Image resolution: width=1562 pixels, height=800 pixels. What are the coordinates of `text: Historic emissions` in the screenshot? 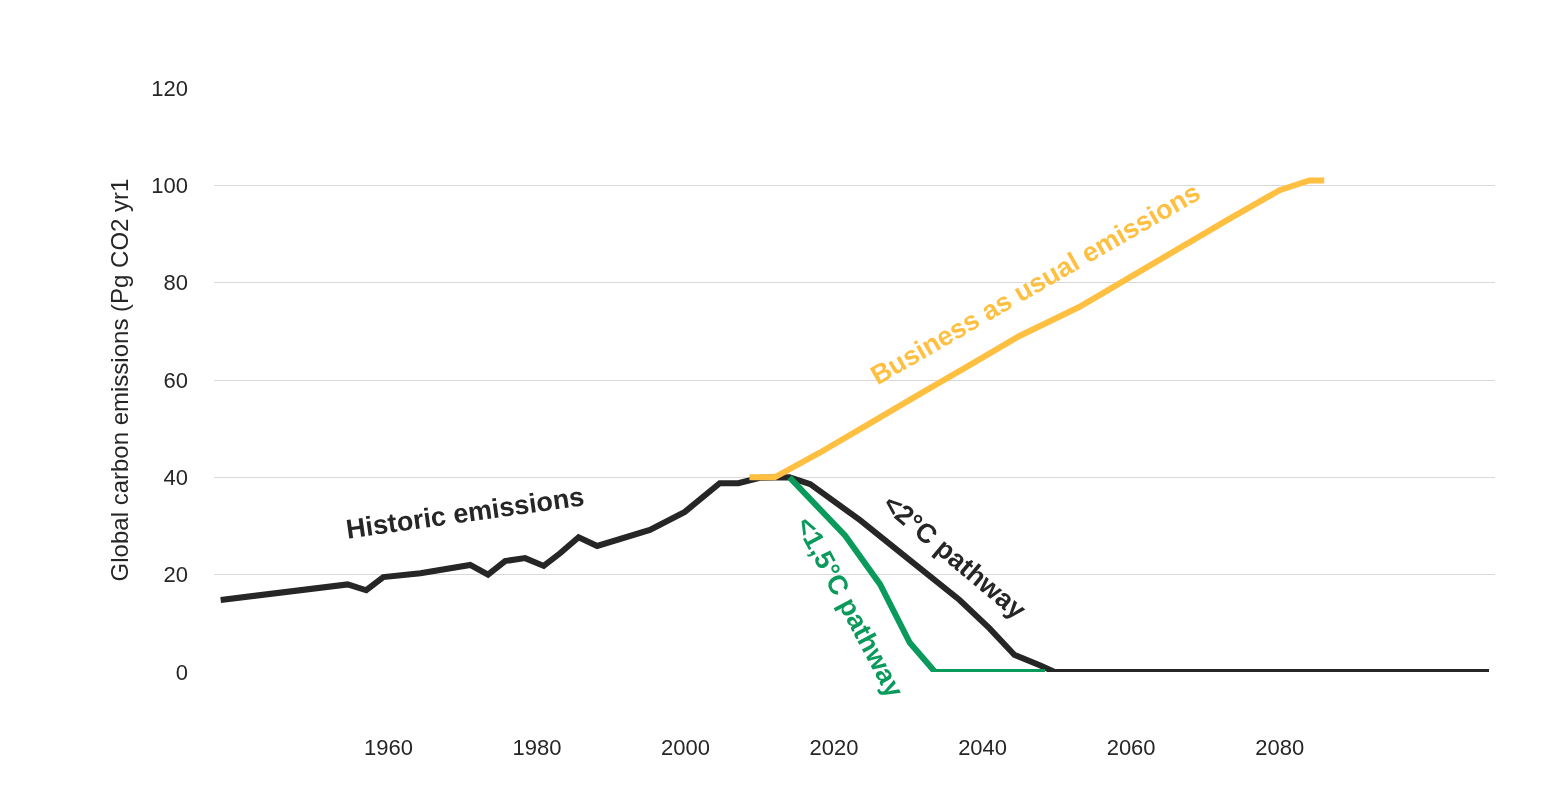 It's located at (465, 513).